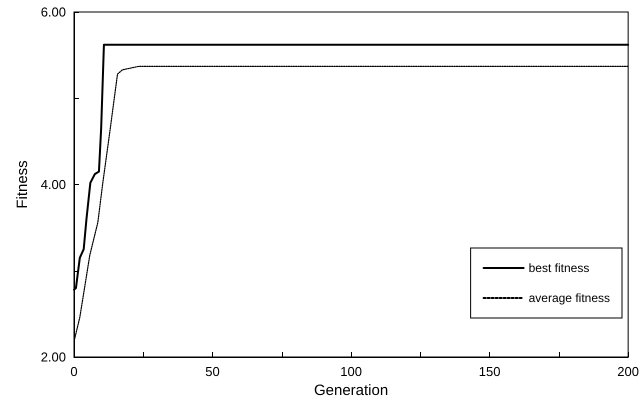 The width and height of the screenshot is (642, 408). What do you see at coordinates (74, 371) in the screenshot?
I see `x-tick-label: 0` at bounding box center [74, 371].